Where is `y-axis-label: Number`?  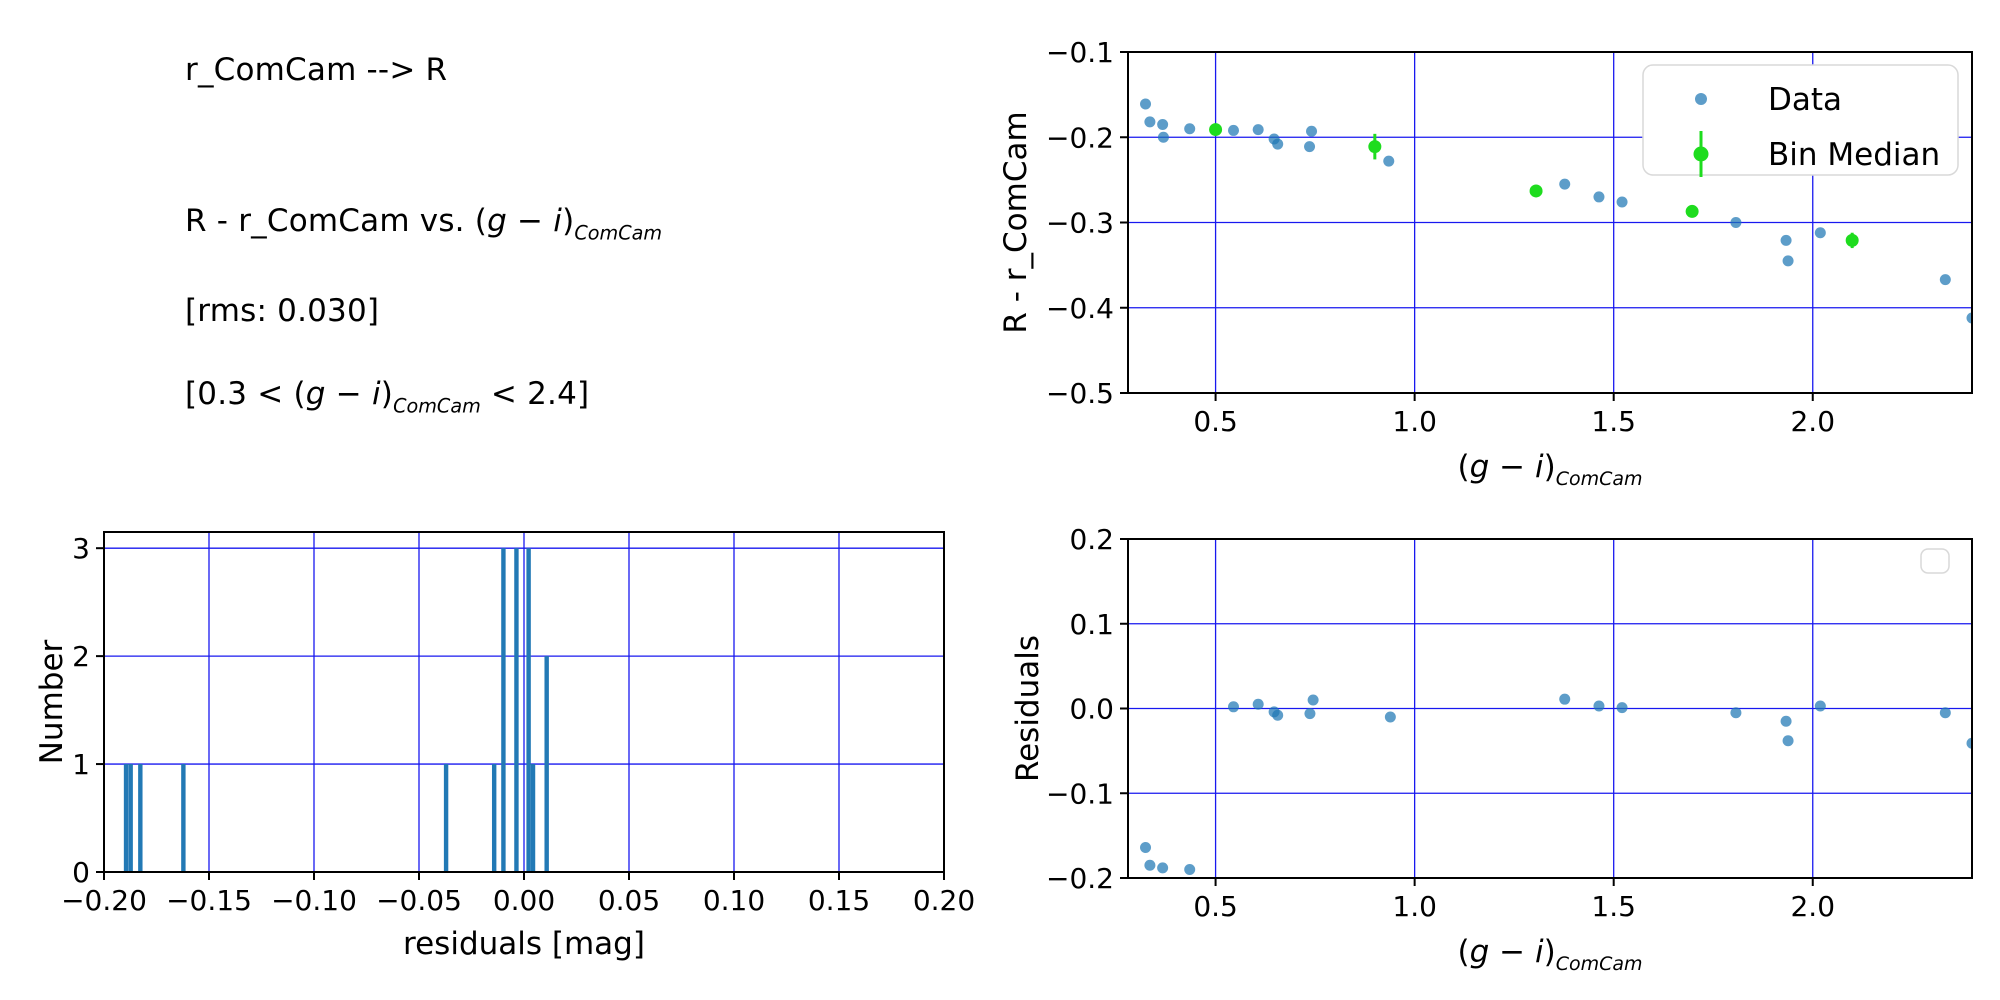
y-axis-label: Number is located at coordinates (52, 701).